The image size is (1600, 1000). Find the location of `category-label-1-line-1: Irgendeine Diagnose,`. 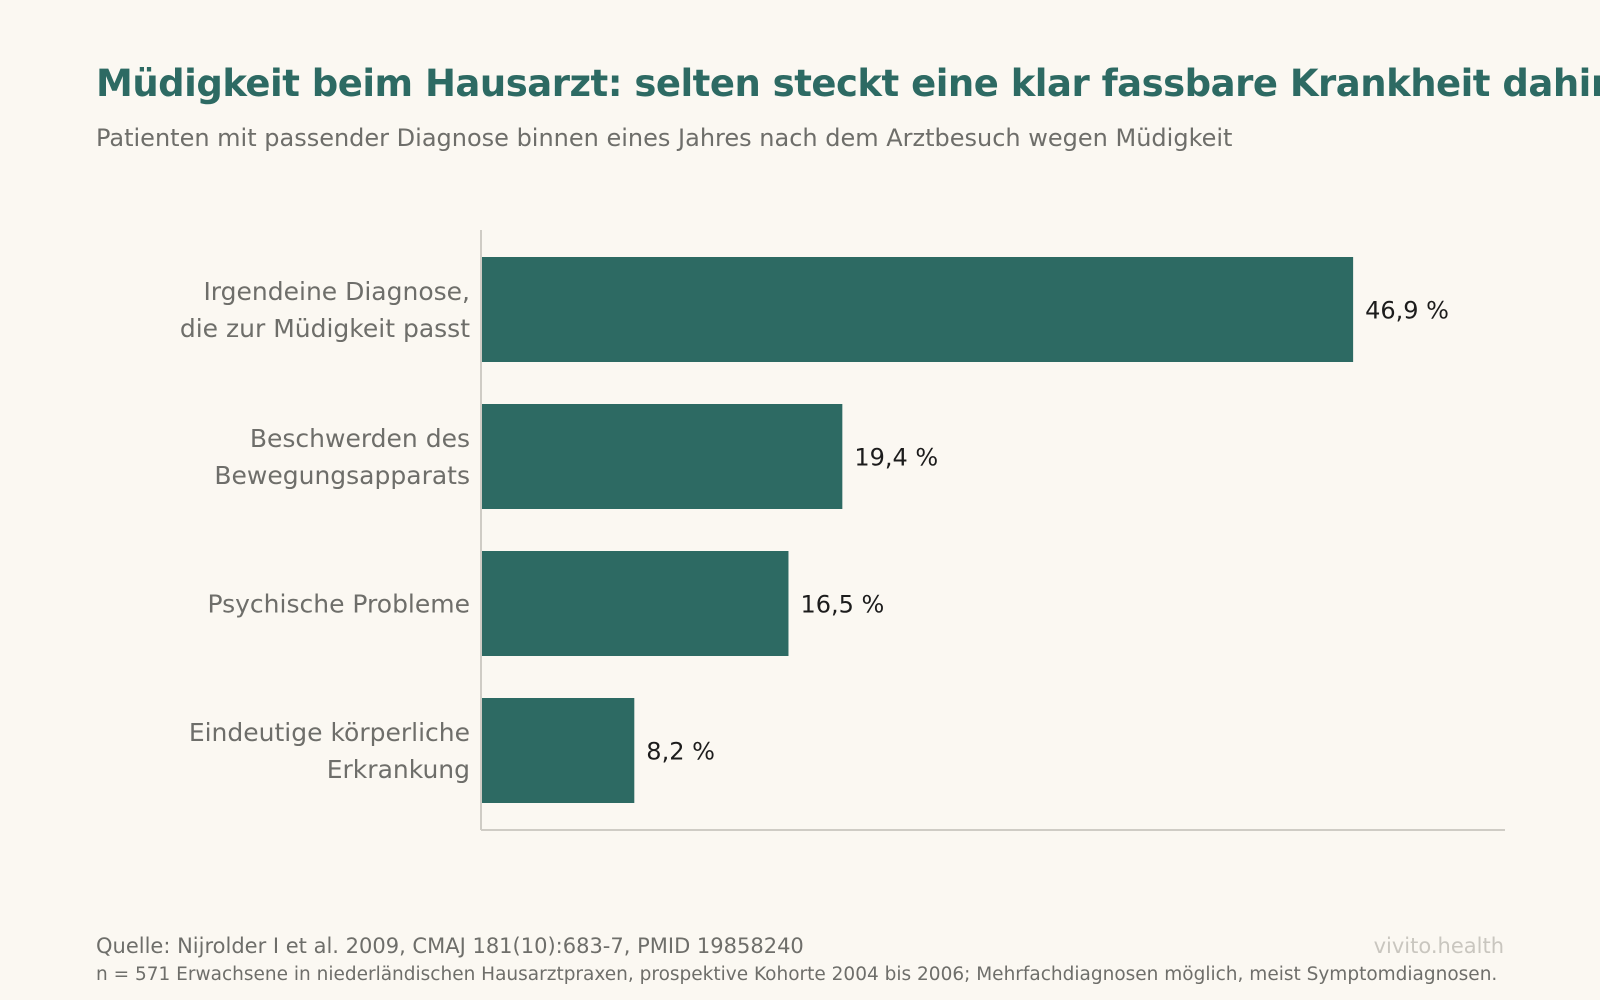

category-label-1-line-1: Irgendeine Diagnose, is located at coordinates (336, 291).